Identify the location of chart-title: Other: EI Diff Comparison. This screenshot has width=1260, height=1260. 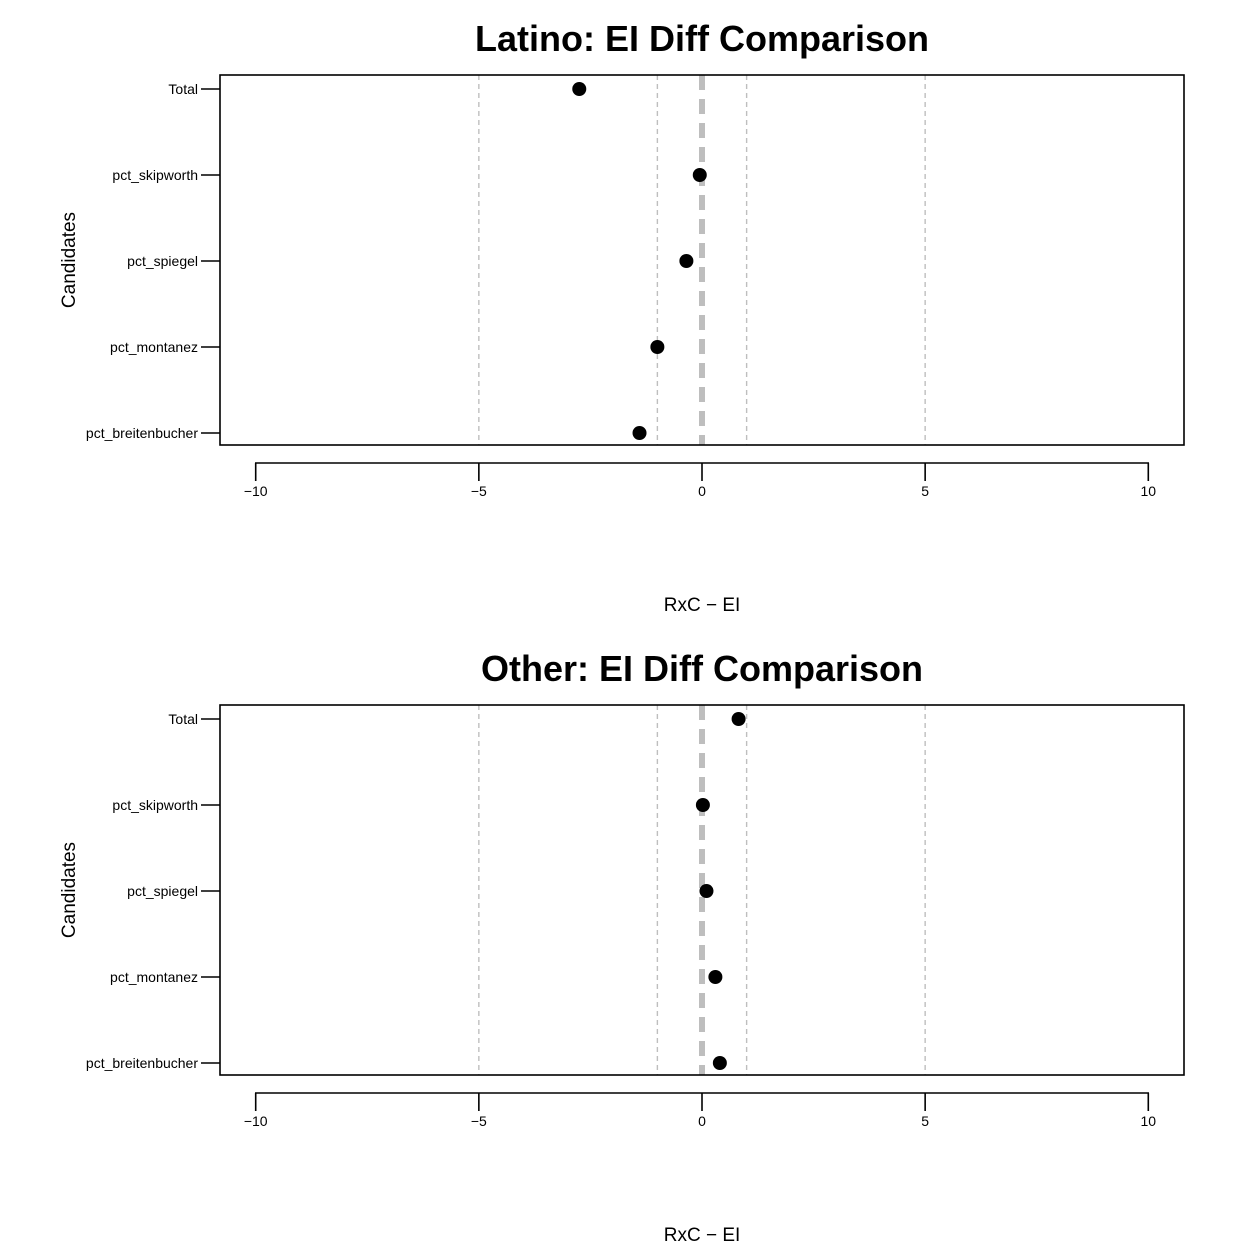
(702, 668).